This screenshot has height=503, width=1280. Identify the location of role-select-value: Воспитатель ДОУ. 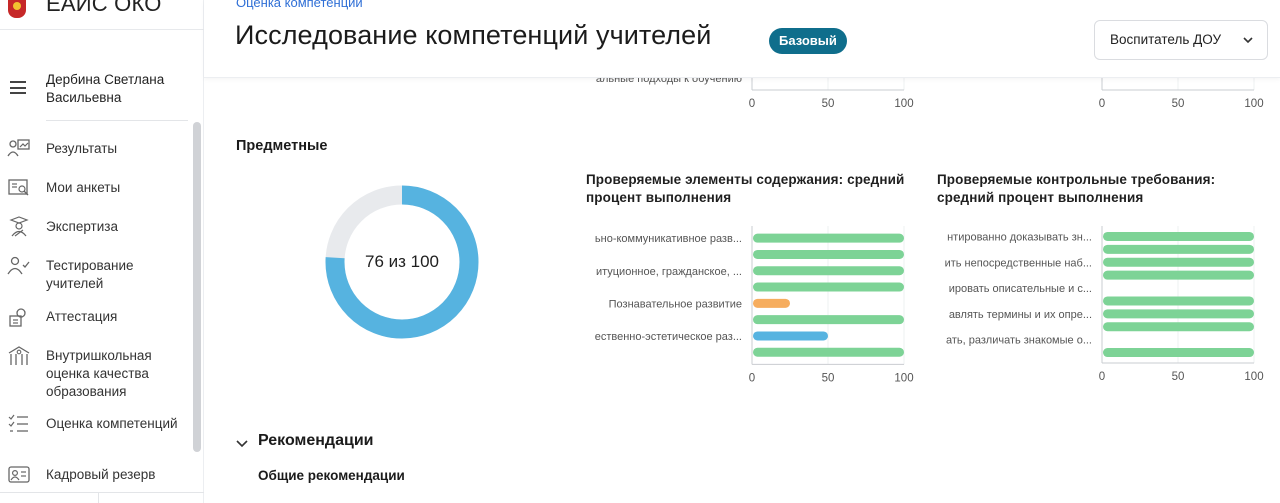
(1166, 39).